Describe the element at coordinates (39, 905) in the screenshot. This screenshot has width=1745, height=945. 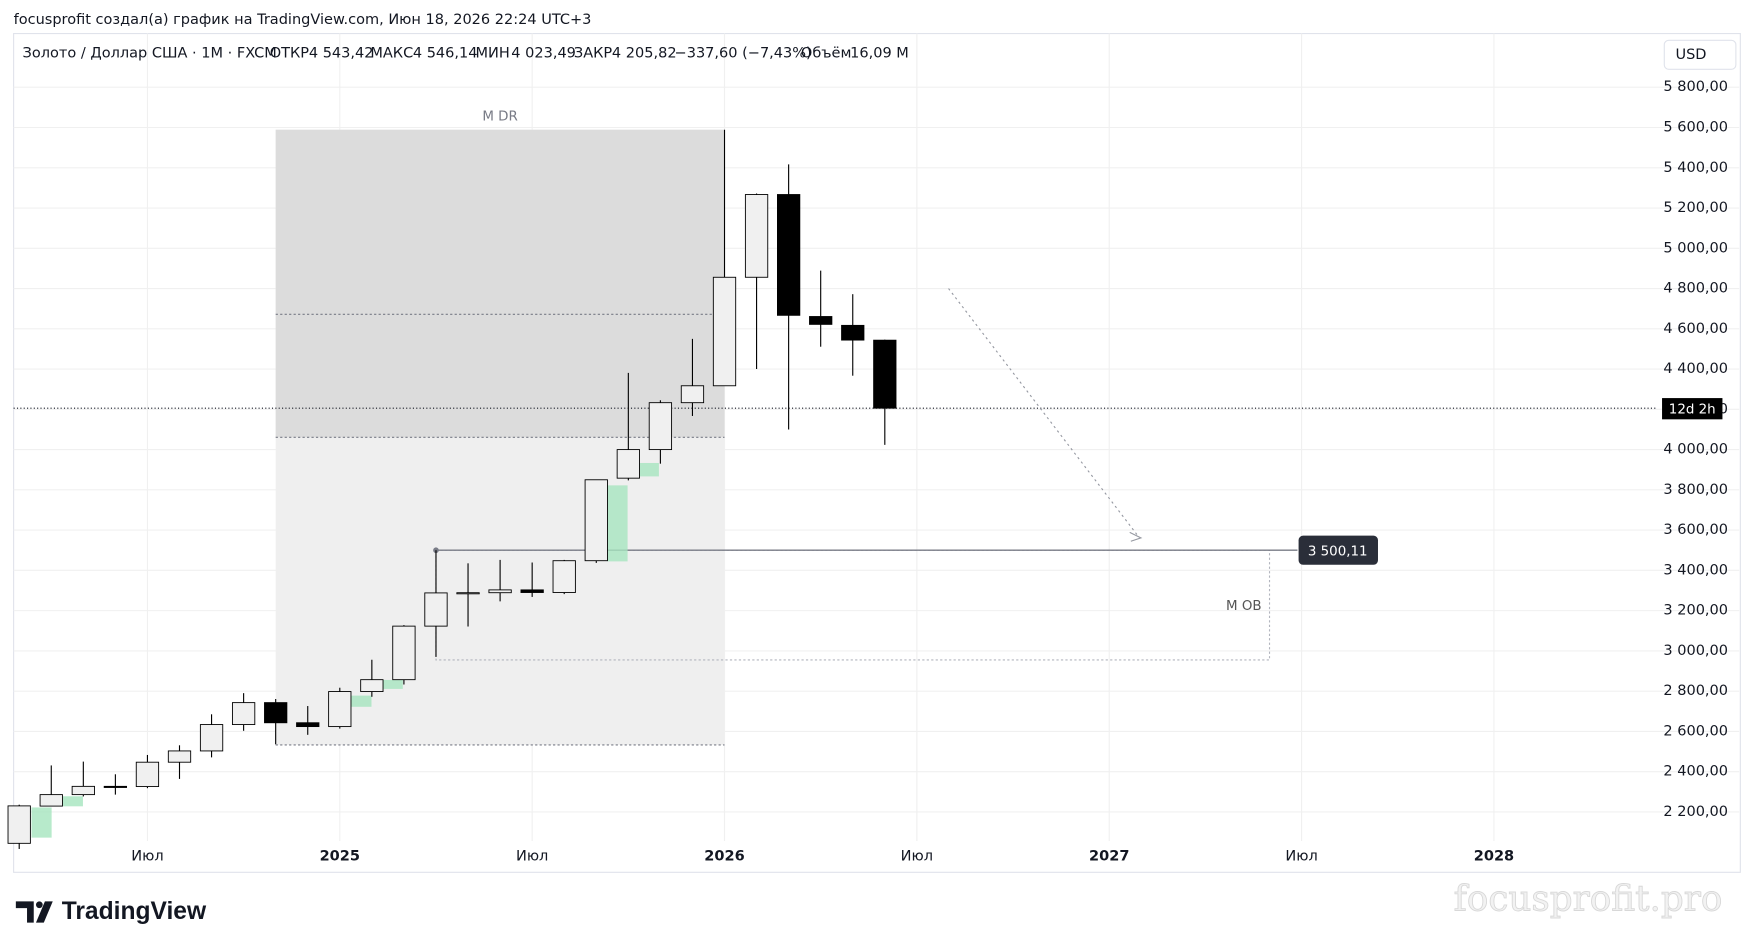
I see `logo-dot` at that location.